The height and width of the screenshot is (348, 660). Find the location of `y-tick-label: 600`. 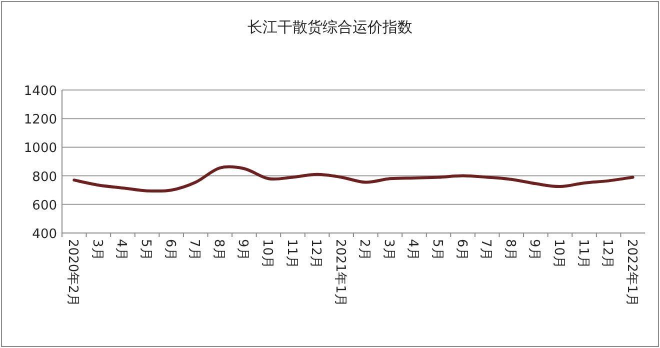

y-tick-label: 600 is located at coordinates (44, 206).